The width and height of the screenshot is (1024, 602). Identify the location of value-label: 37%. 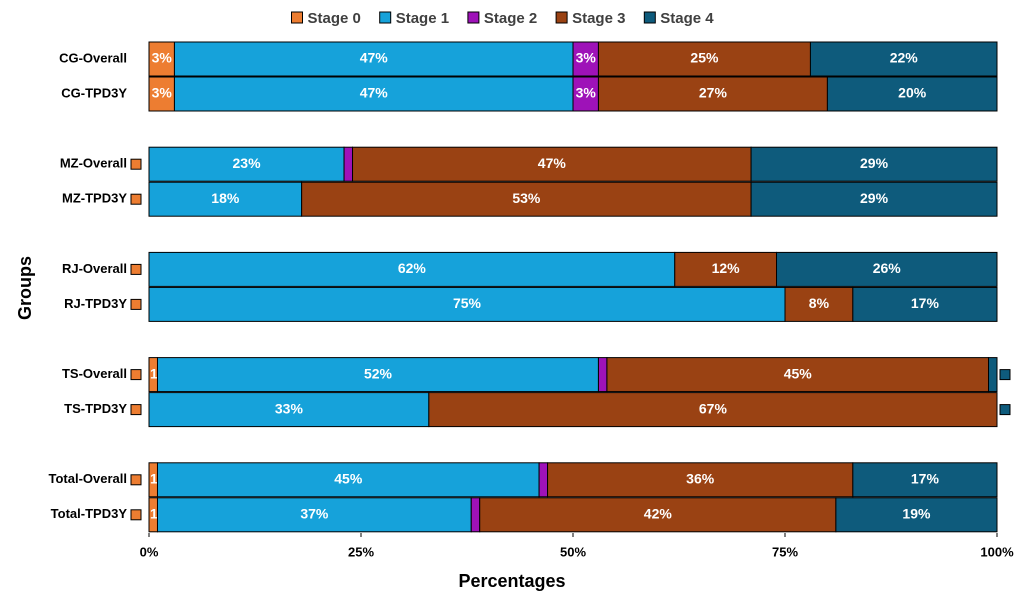
(314, 514).